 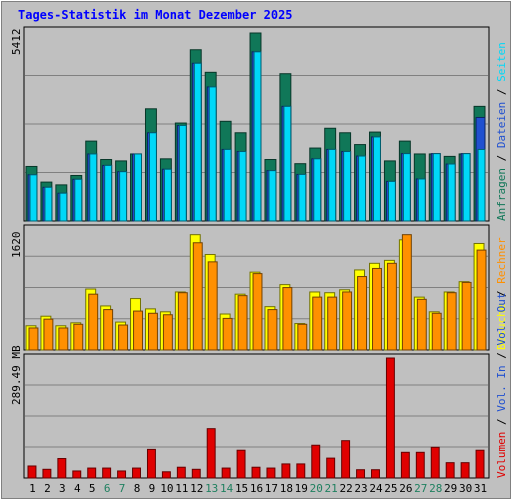 What do you see at coordinates (108, 193) in the screenshot?
I see `bar-seiten-day-6-fill` at bounding box center [108, 193].